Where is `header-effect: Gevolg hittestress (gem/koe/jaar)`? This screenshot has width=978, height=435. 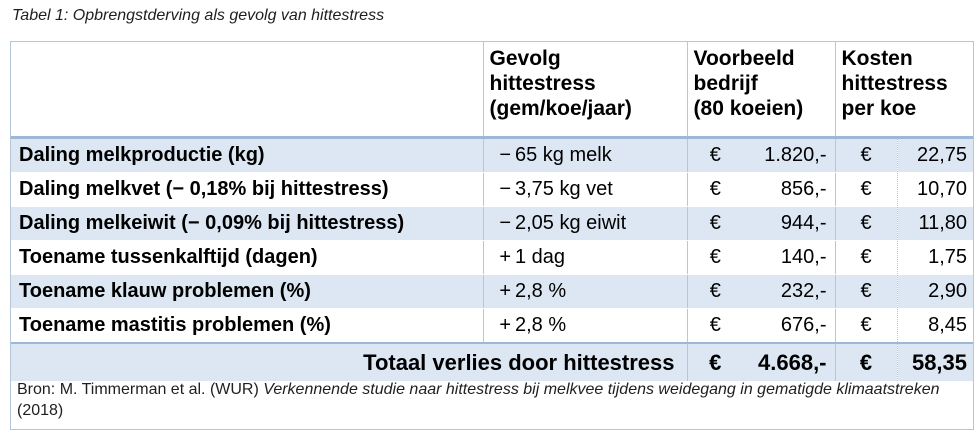
header-effect: Gevolg hittestress (gem/koe/jaar) is located at coordinates (585, 90).